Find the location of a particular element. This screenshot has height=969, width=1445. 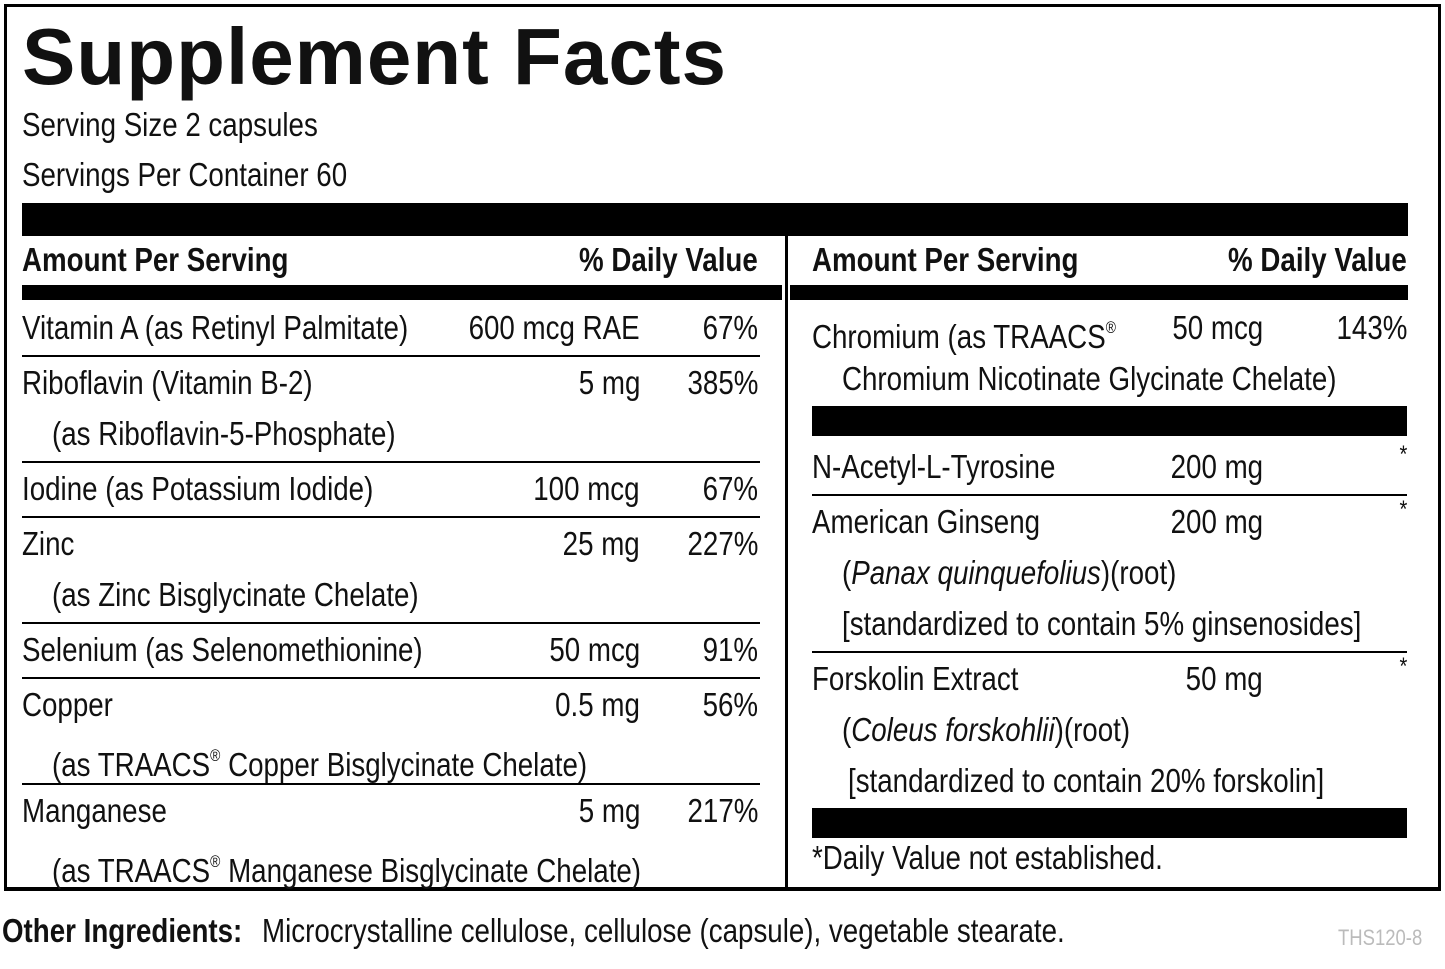

frame-right is located at coordinates (1439, 447).